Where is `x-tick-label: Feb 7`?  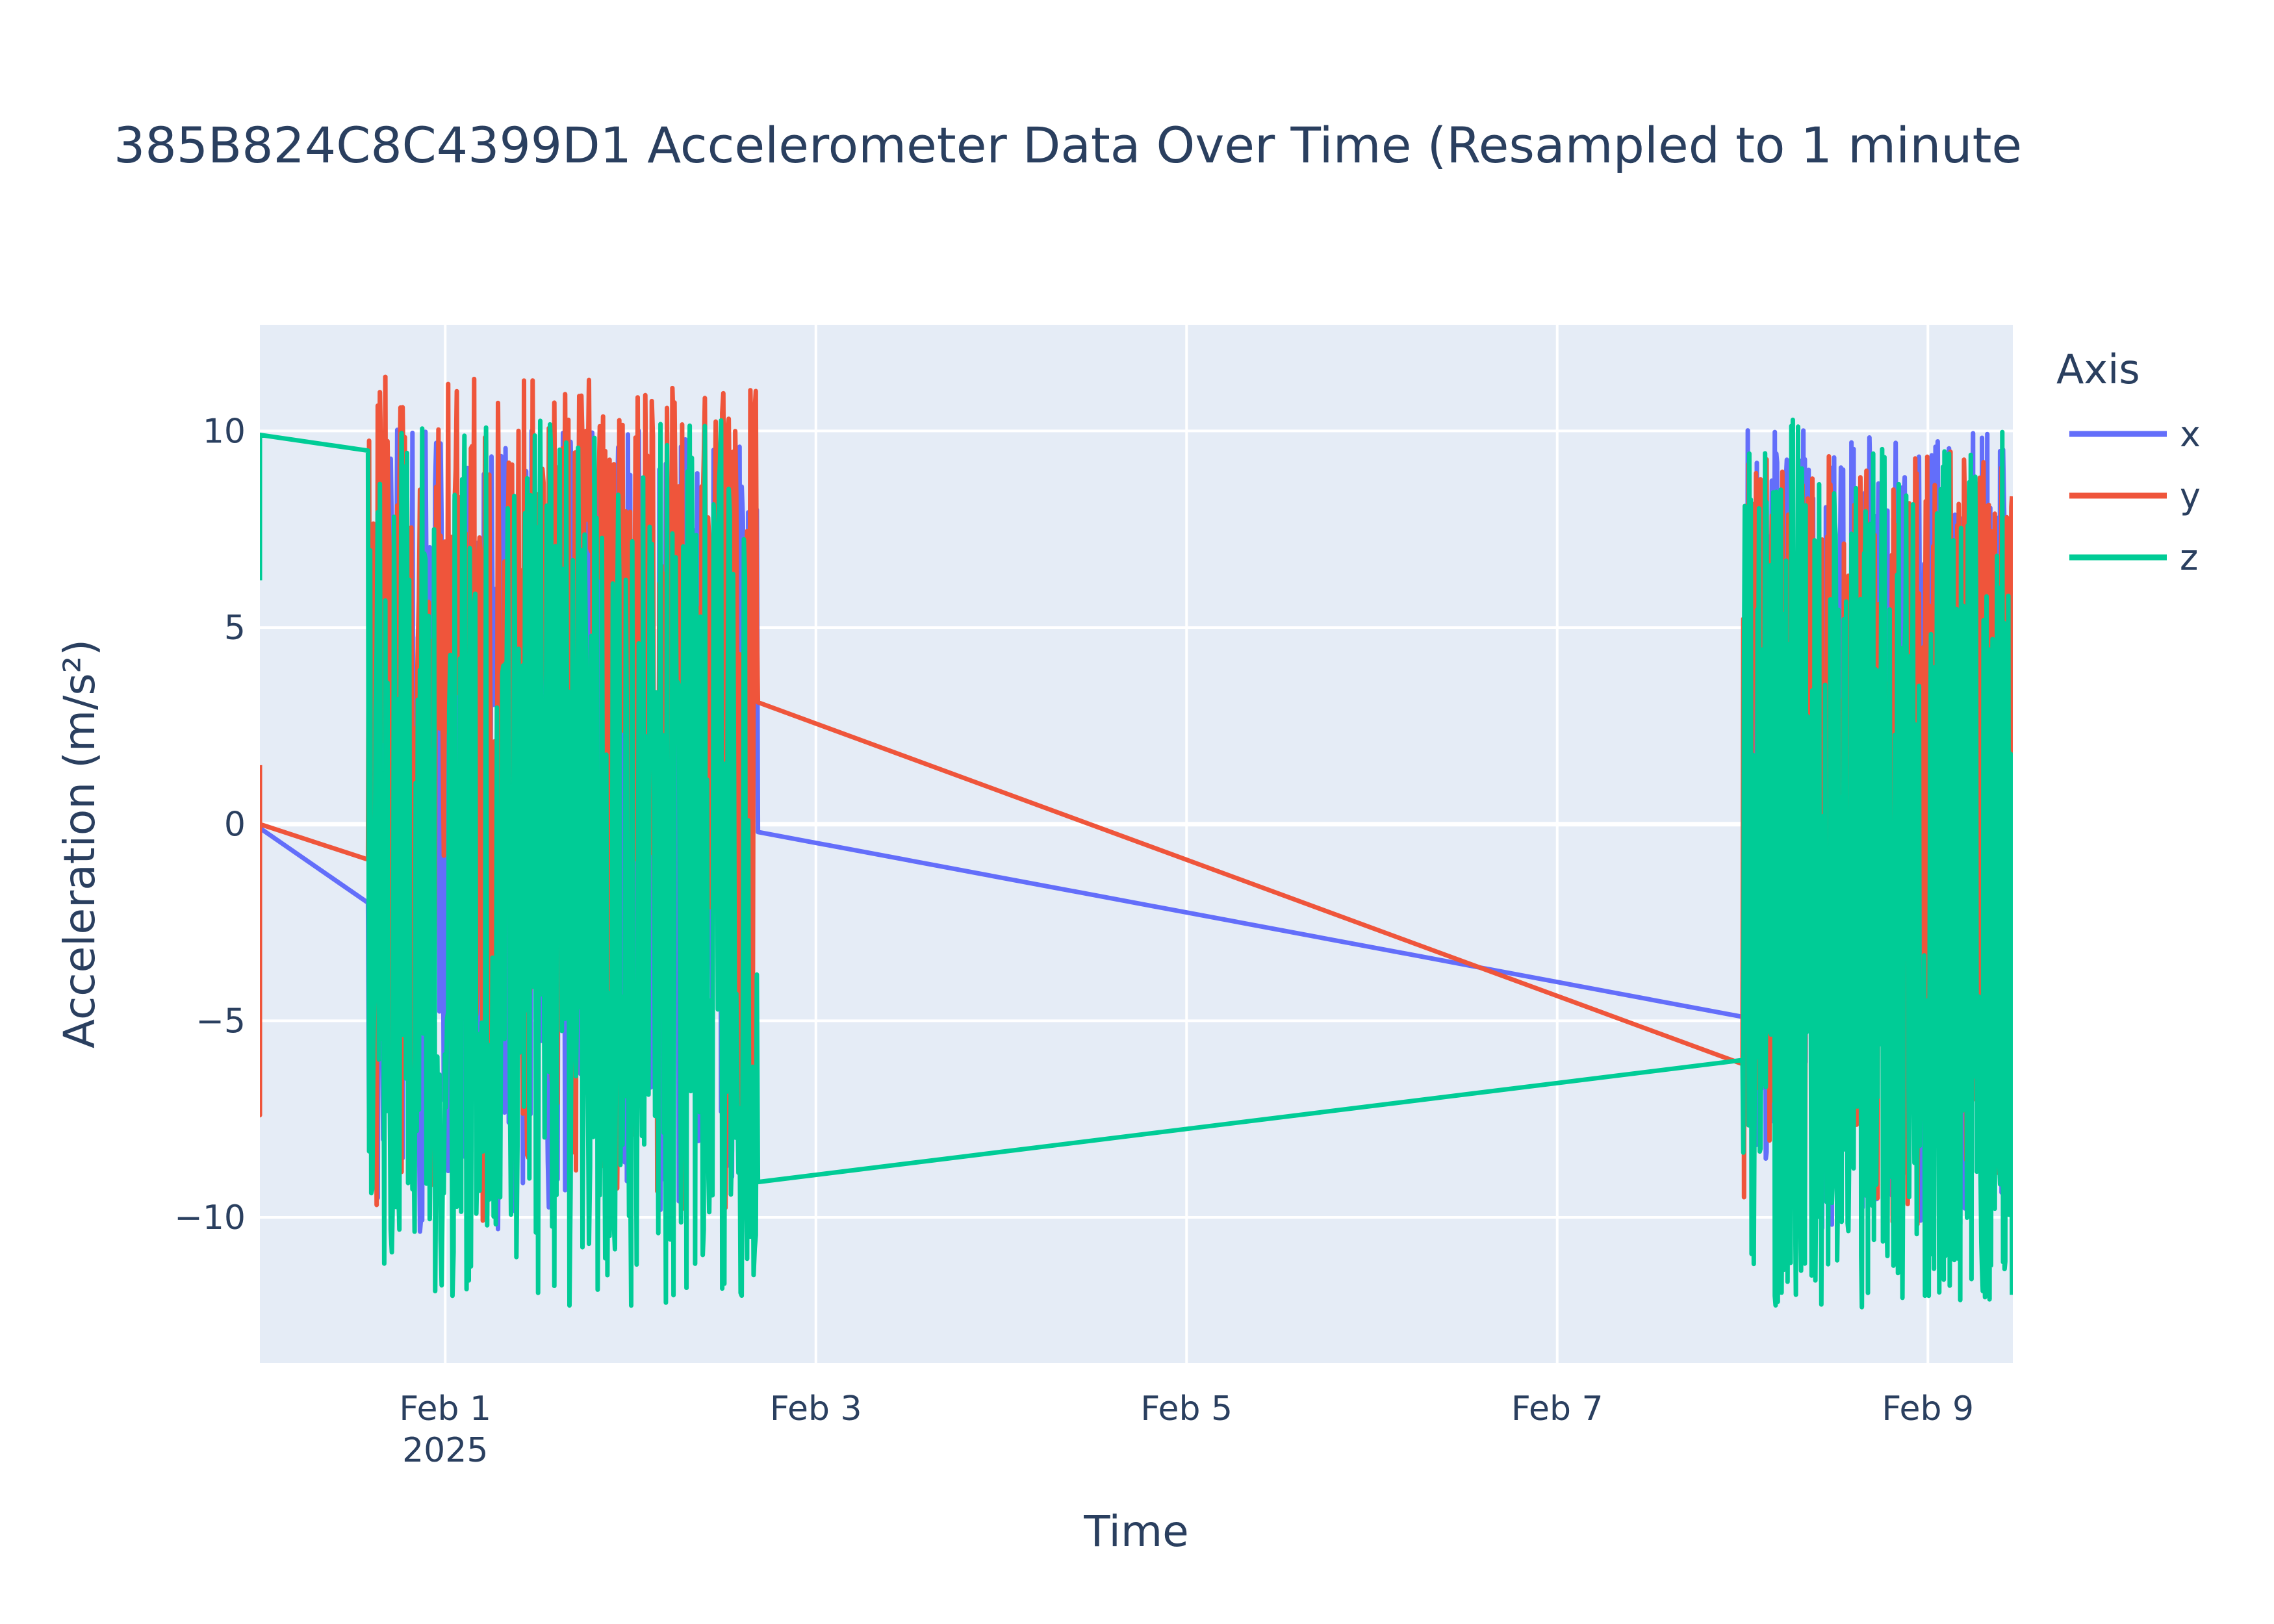 x-tick-label: Feb 7 is located at coordinates (1557, 1408).